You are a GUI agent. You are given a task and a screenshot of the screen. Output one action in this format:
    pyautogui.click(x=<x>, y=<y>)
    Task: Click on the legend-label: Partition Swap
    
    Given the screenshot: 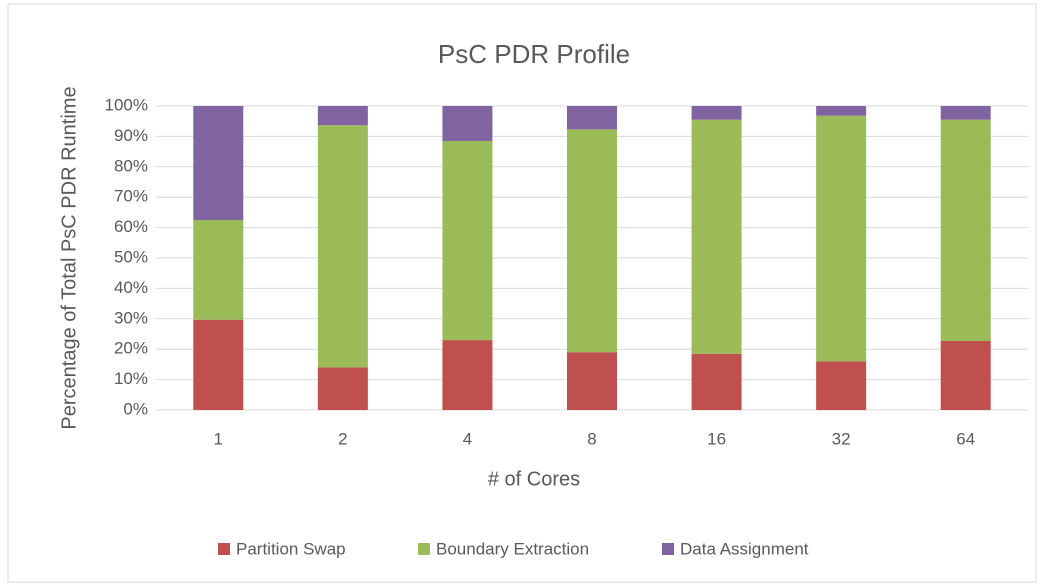 What is the action you would take?
    pyautogui.click(x=291, y=548)
    